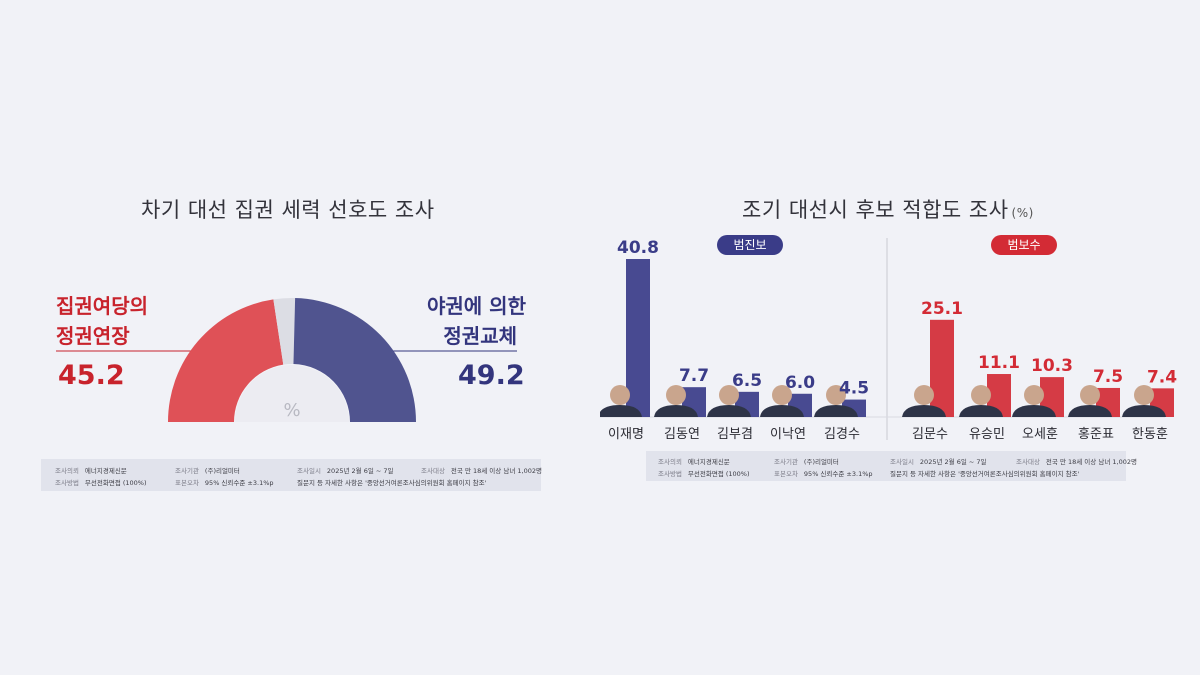 The height and width of the screenshot is (675, 1200). I want to click on incumbent-label-line1: 집권여당의, so click(102, 306).